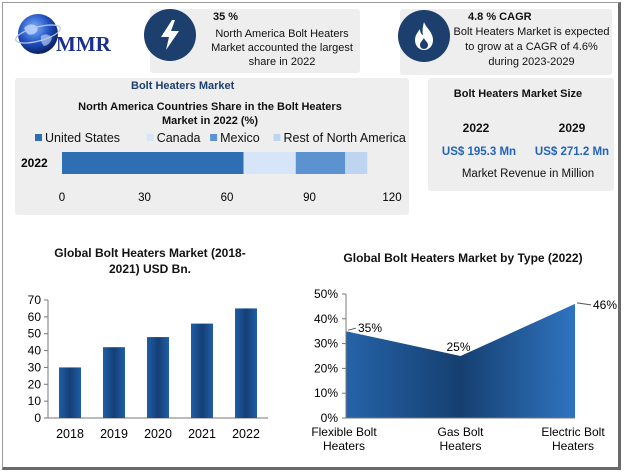 The height and width of the screenshot is (474, 625). What do you see at coordinates (500, 17) in the screenshot?
I see `stat-value-2: 4.8 % CAGR` at bounding box center [500, 17].